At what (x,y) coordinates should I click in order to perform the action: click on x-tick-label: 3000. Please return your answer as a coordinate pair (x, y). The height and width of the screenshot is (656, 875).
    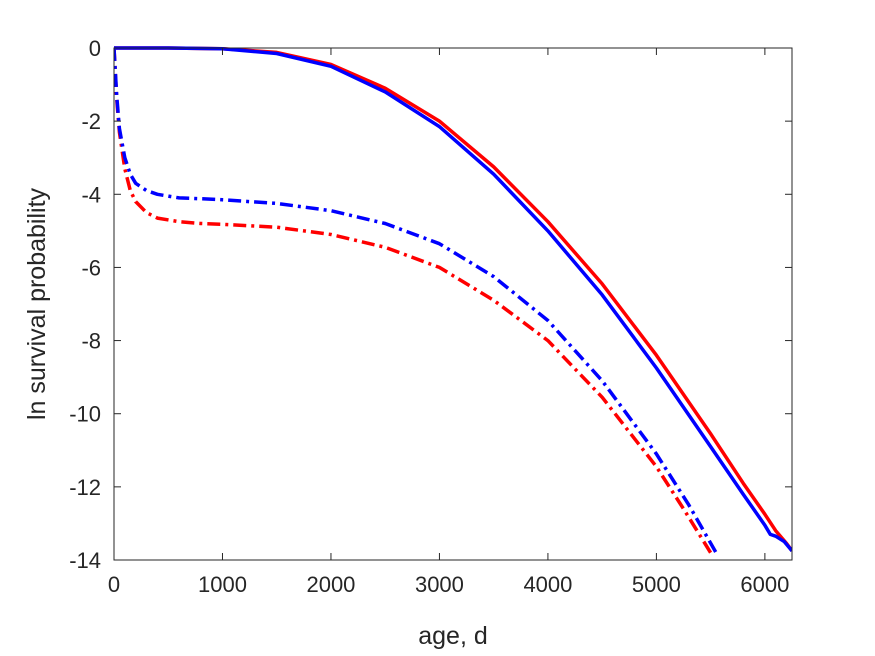
    Looking at the image, I should click on (439, 584).